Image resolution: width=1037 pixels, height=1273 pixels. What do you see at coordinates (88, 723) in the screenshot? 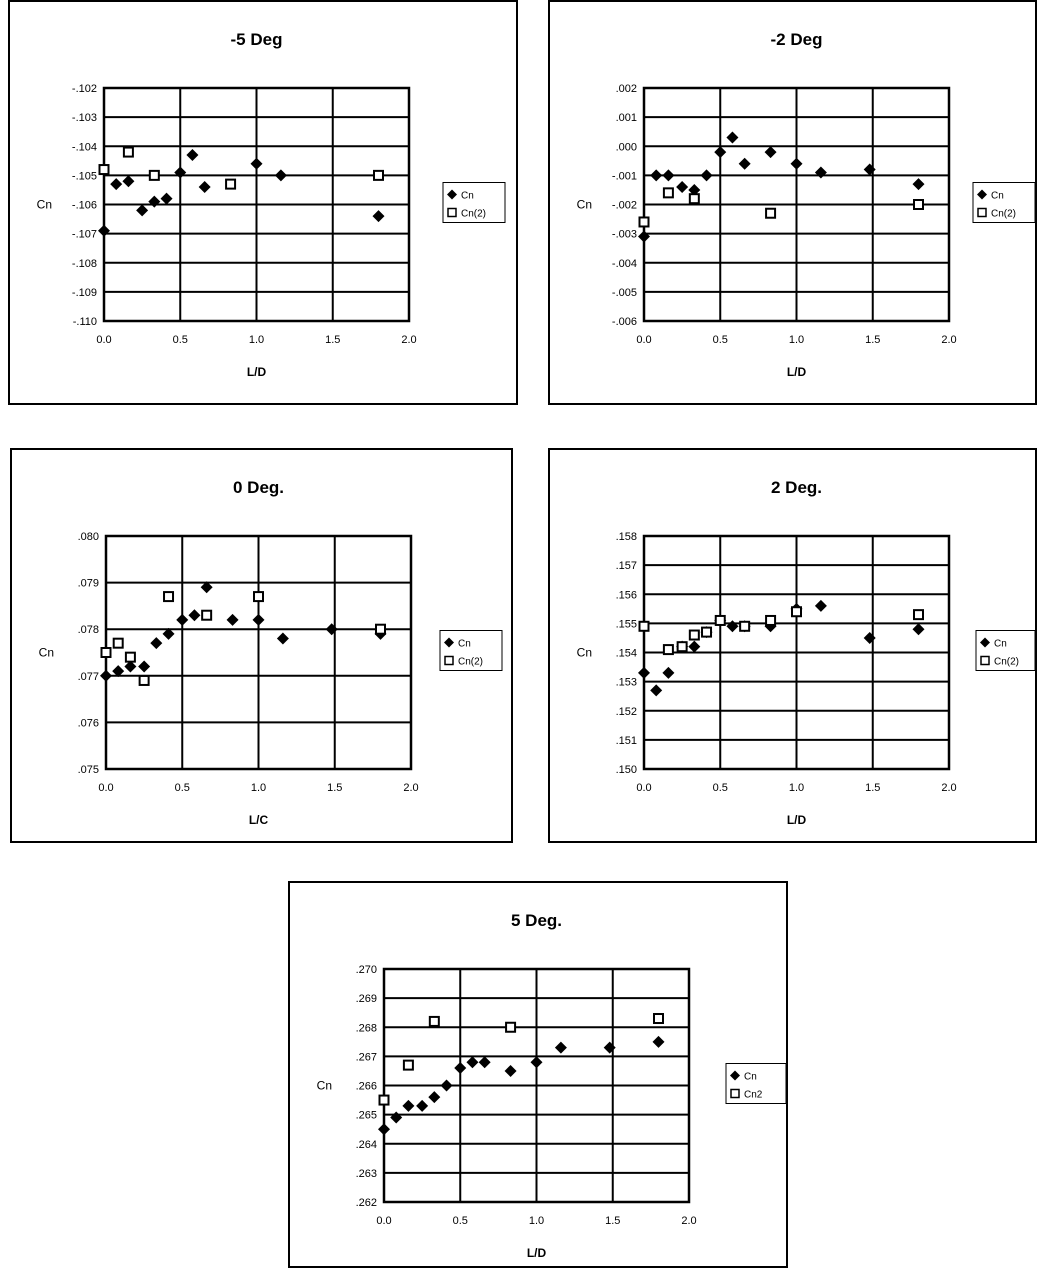
I see `y-tick-label: .076` at bounding box center [88, 723].